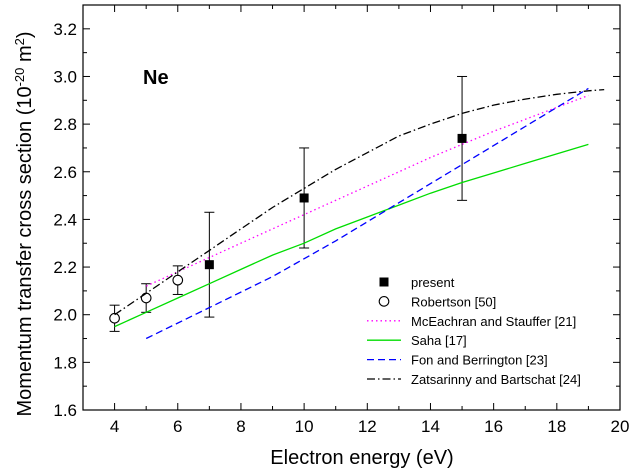 The width and height of the screenshot is (631, 472). What do you see at coordinates (556, 426) in the screenshot?
I see `x-tick-label: 18` at bounding box center [556, 426].